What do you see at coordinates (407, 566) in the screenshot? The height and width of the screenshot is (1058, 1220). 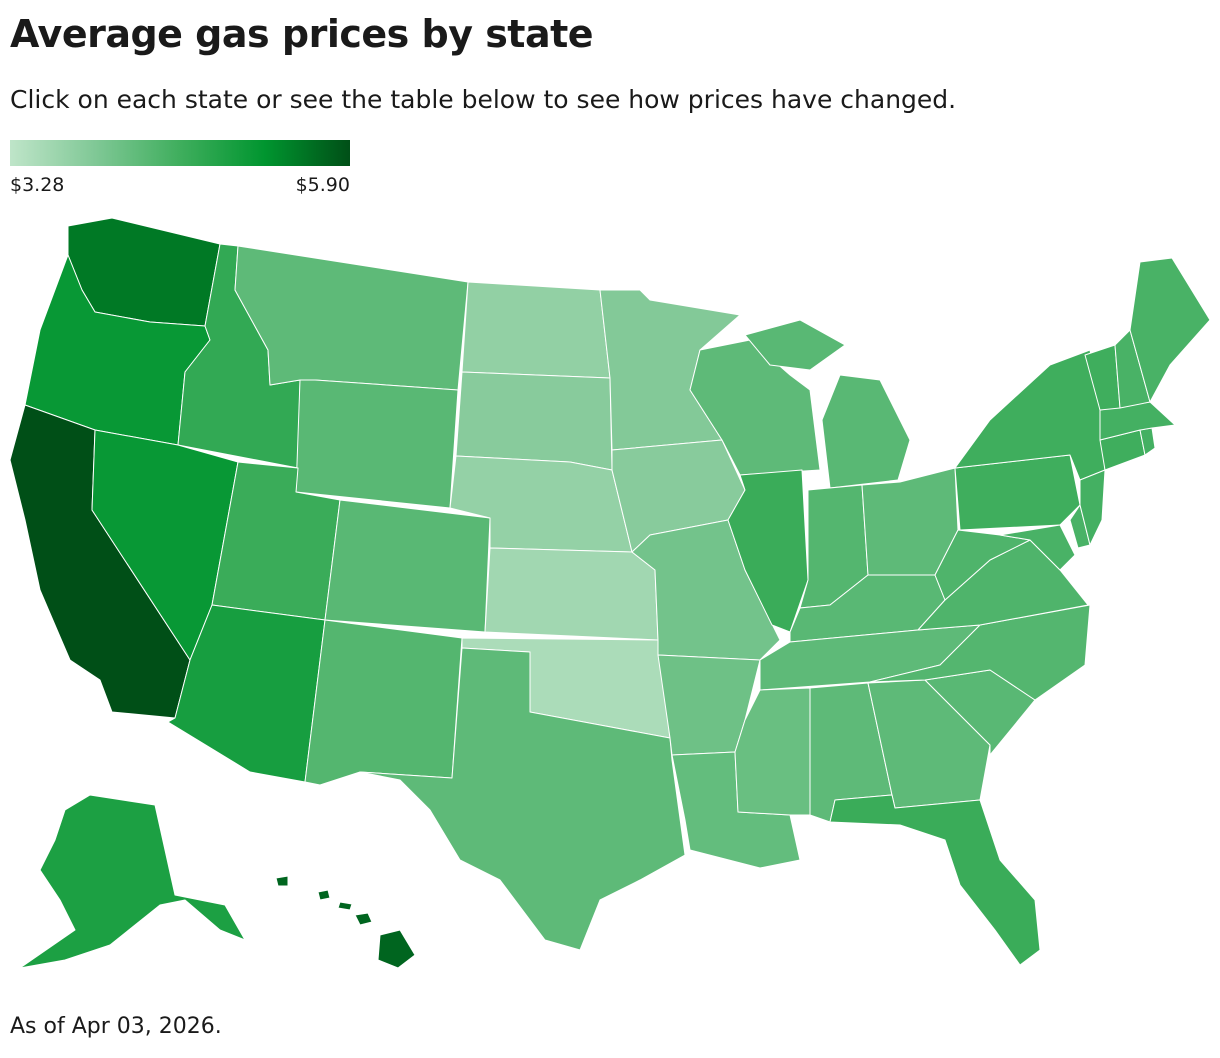 I see `state-colorado` at bounding box center [407, 566].